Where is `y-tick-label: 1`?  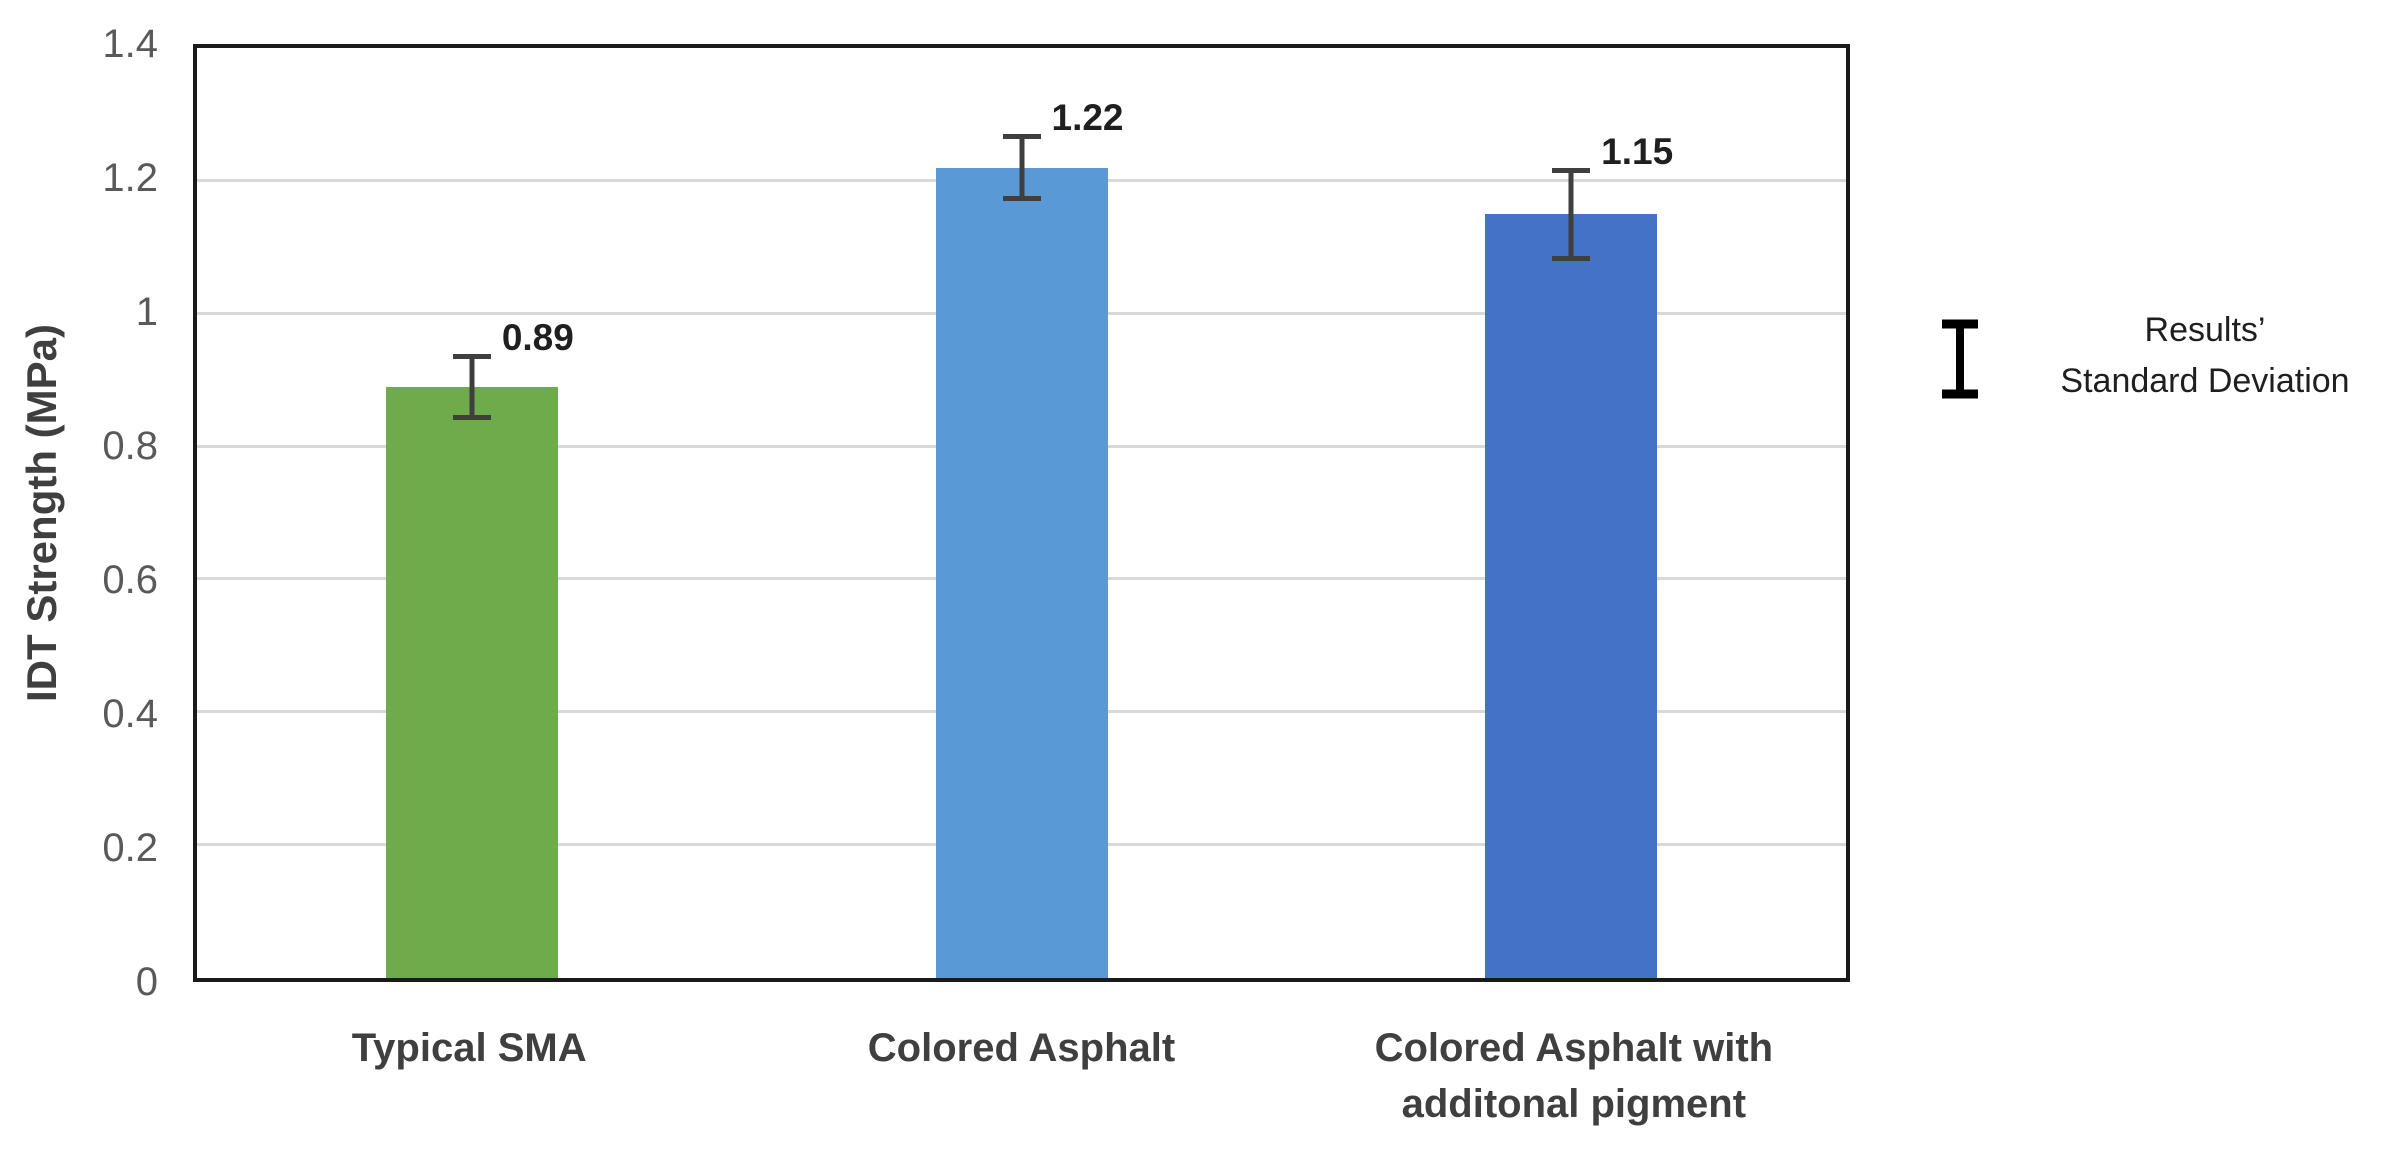 y-tick-label: 1 is located at coordinates (146, 312).